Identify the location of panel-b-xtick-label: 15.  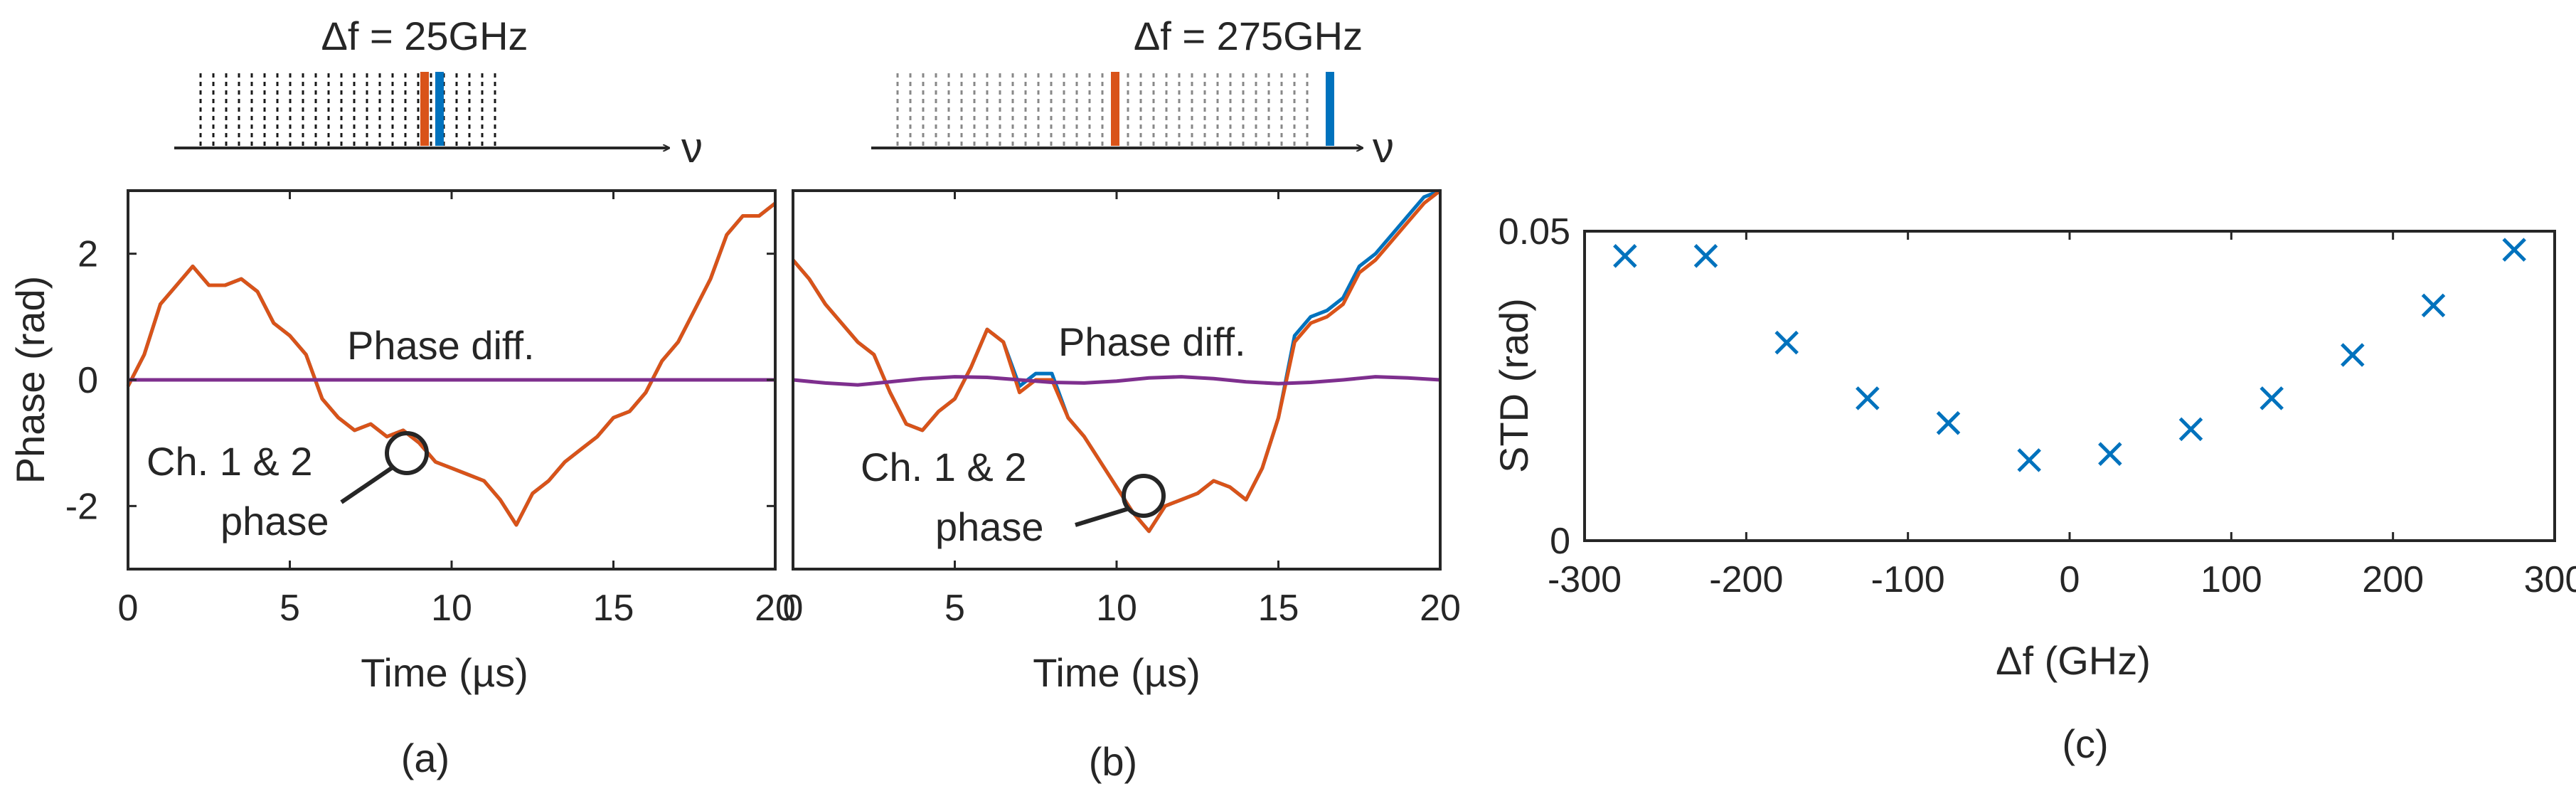
(1278, 608).